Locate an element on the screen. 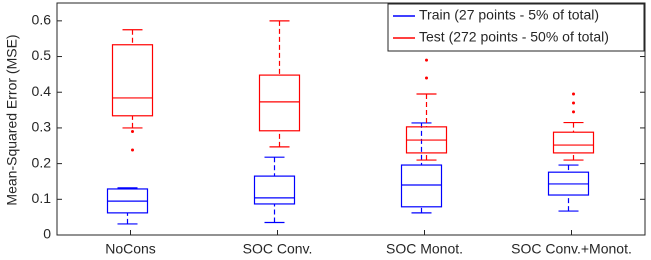  legend-label: Train (27 points - 5% of total) is located at coordinates (509, 15).